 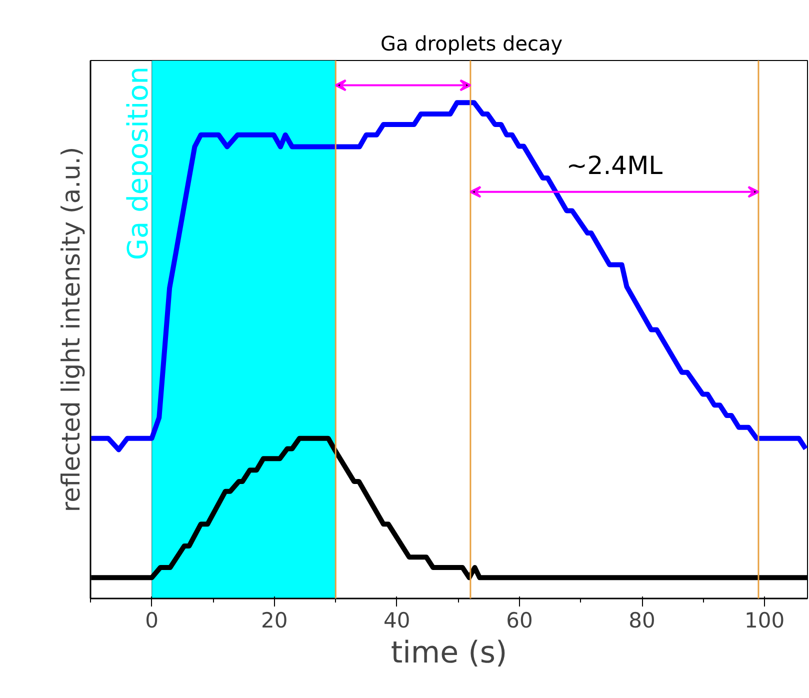 I want to click on annotation: ~2.4ML, so click(x=614, y=165).